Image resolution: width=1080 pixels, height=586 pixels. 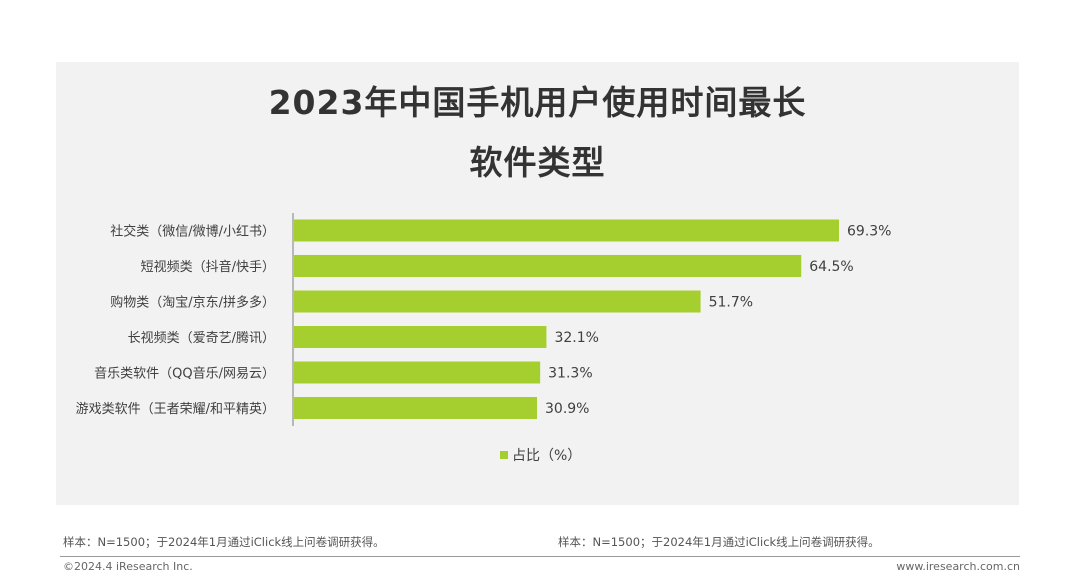 What do you see at coordinates (504, 455) in the screenshot?
I see `legend-swatch` at bounding box center [504, 455].